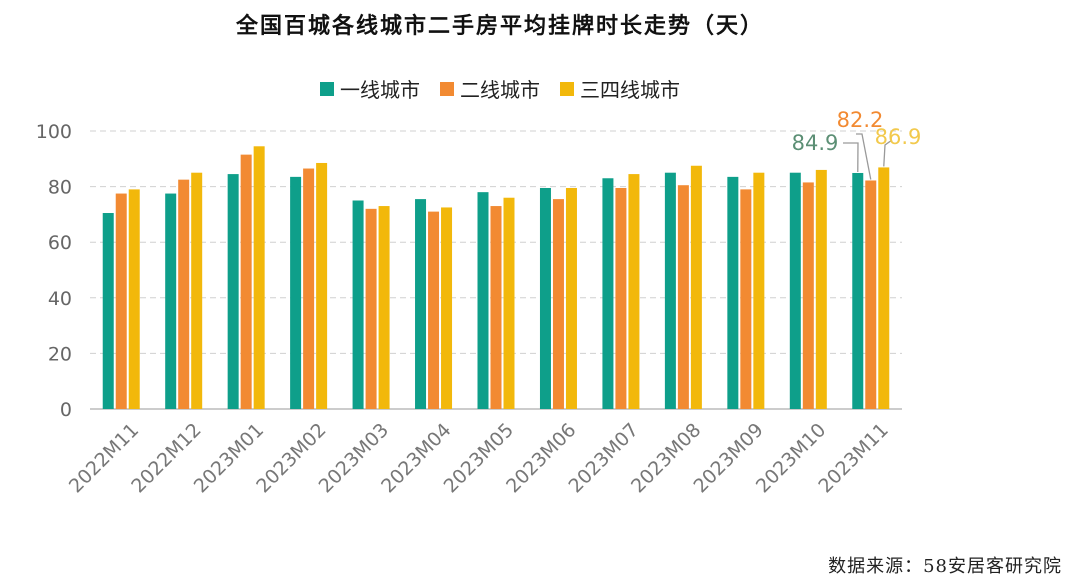 The height and width of the screenshot is (584, 1080). Describe the element at coordinates (60, 354) in the screenshot. I see `y-tick-label: 20` at that location.